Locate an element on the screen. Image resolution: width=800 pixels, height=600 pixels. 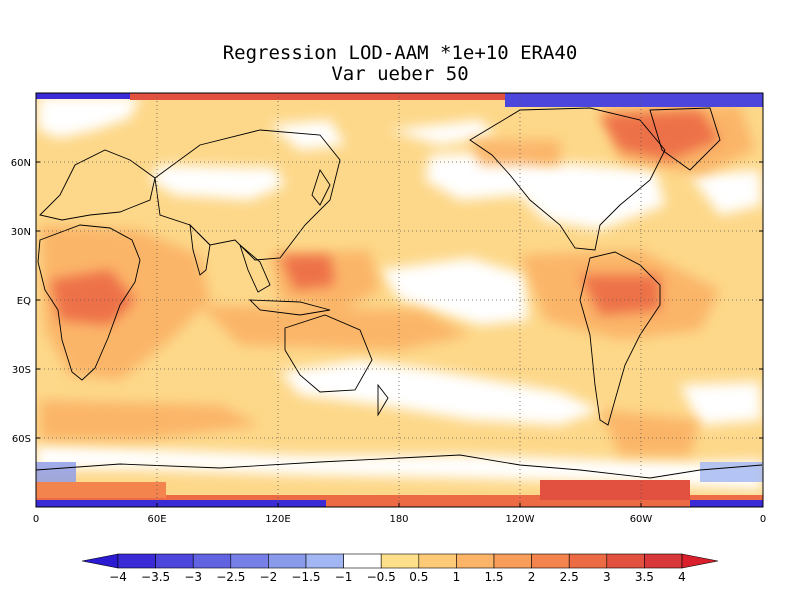
colorbar-label: 0.5 is located at coordinates (418, 577).